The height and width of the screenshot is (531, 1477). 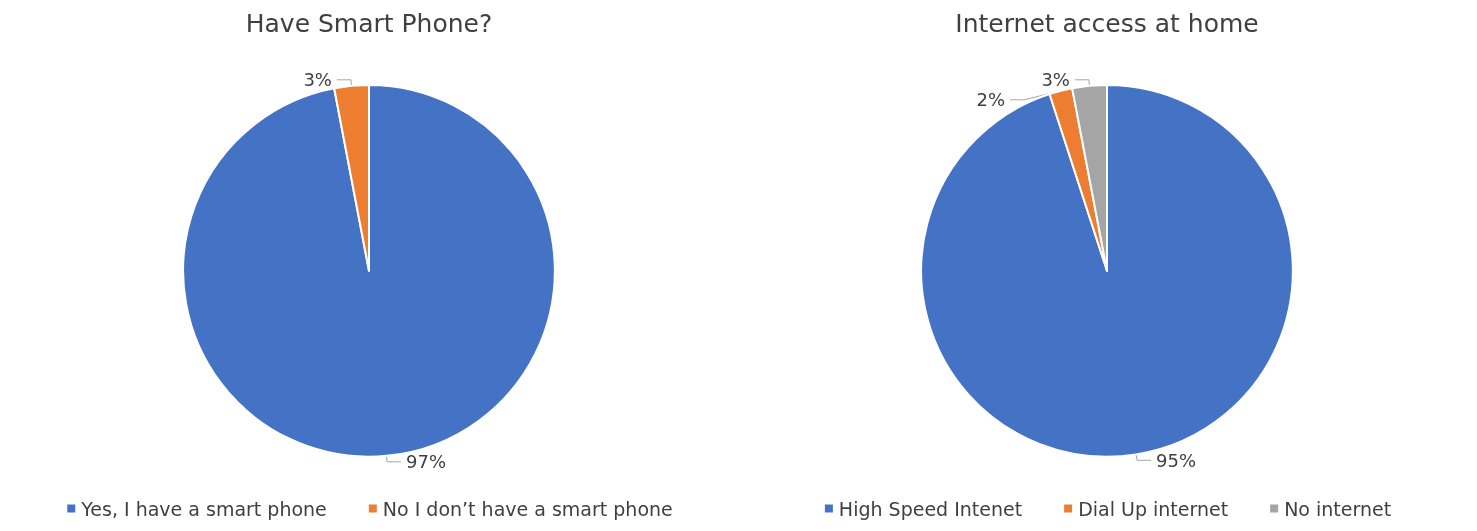 What do you see at coordinates (1107, 23) in the screenshot?
I see `chart-title: Internet access at home` at bounding box center [1107, 23].